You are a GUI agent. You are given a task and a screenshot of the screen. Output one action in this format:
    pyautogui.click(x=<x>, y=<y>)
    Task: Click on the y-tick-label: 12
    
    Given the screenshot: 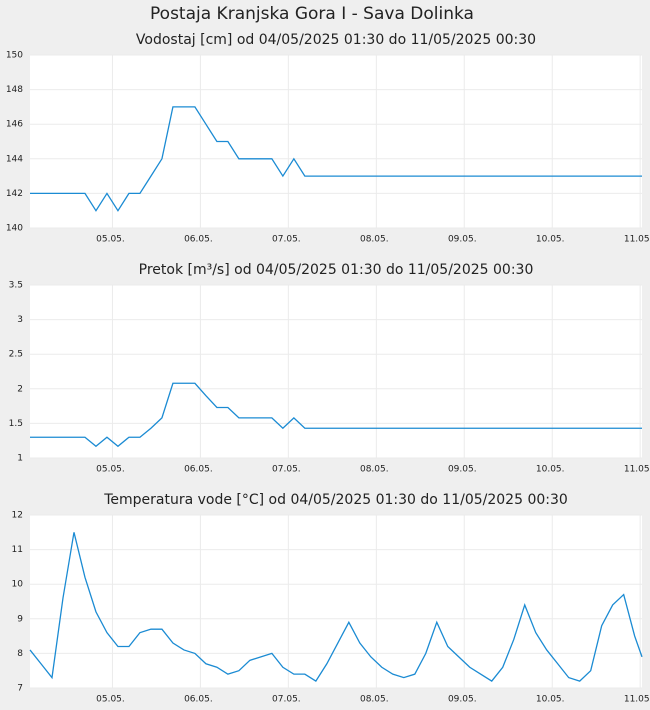 What is the action you would take?
    pyautogui.click(x=17, y=516)
    